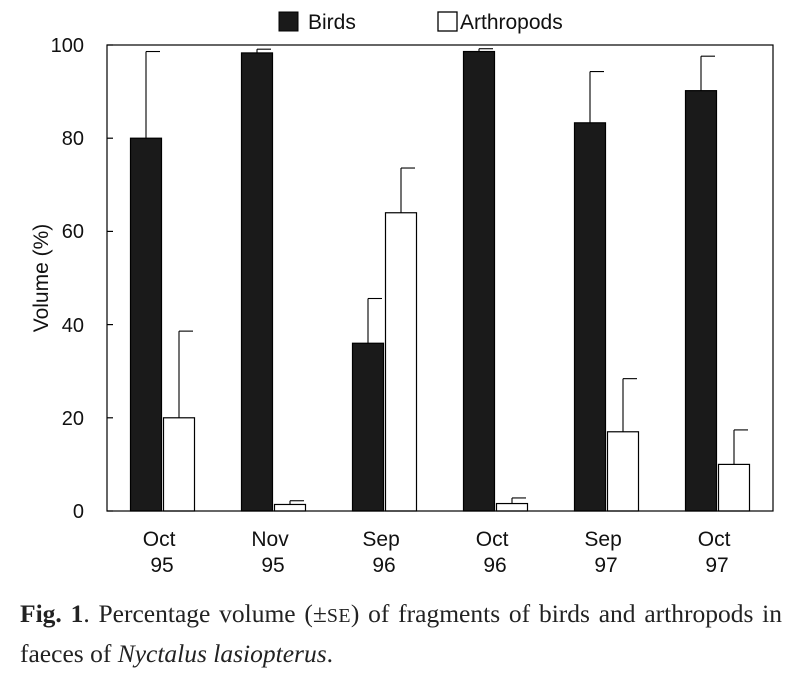  I want to click on x-tick-line: Nov, so click(270, 539).